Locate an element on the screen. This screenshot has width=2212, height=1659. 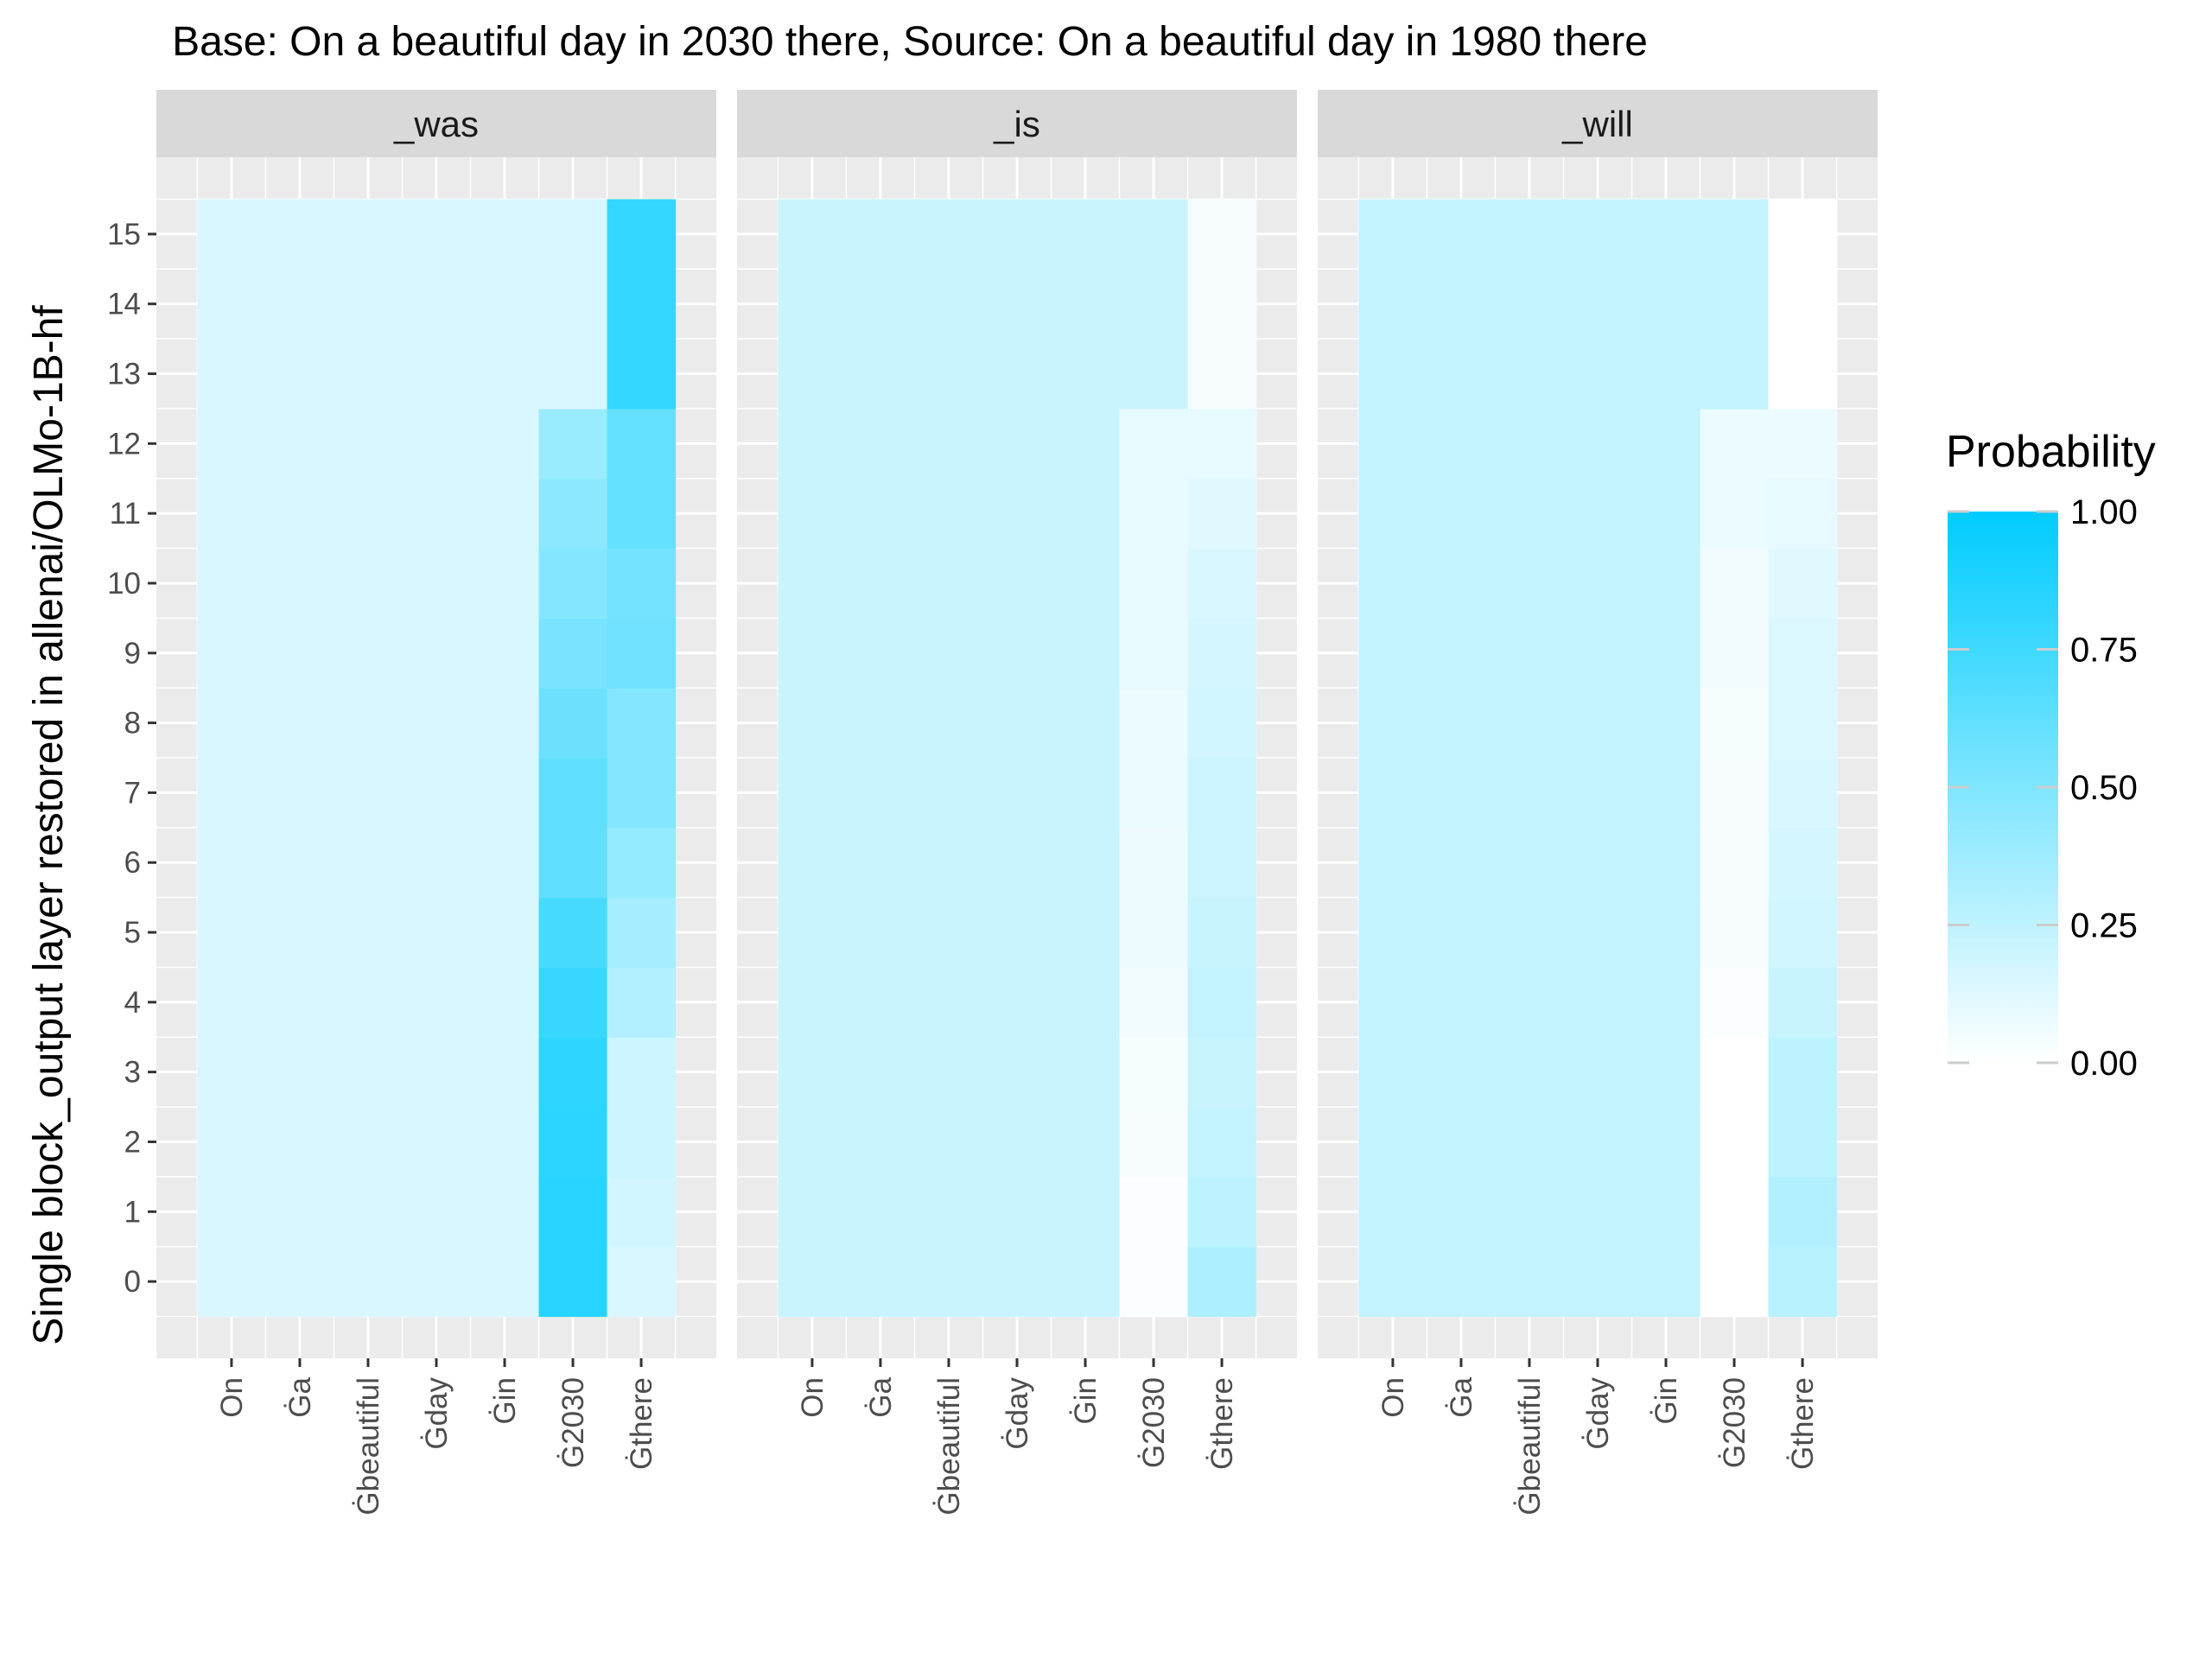
legend-label: 0.00 is located at coordinates (2104, 1064).